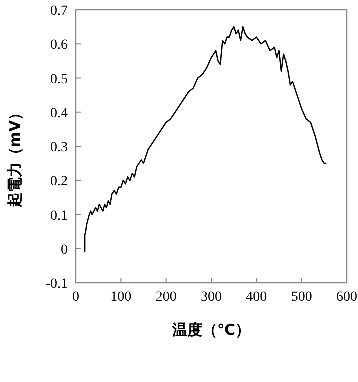 This screenshot has height=382, width=358. Describe the element at coordinates (64, 250) in the screenshot. I see `y-tick-label: 0` at that location.